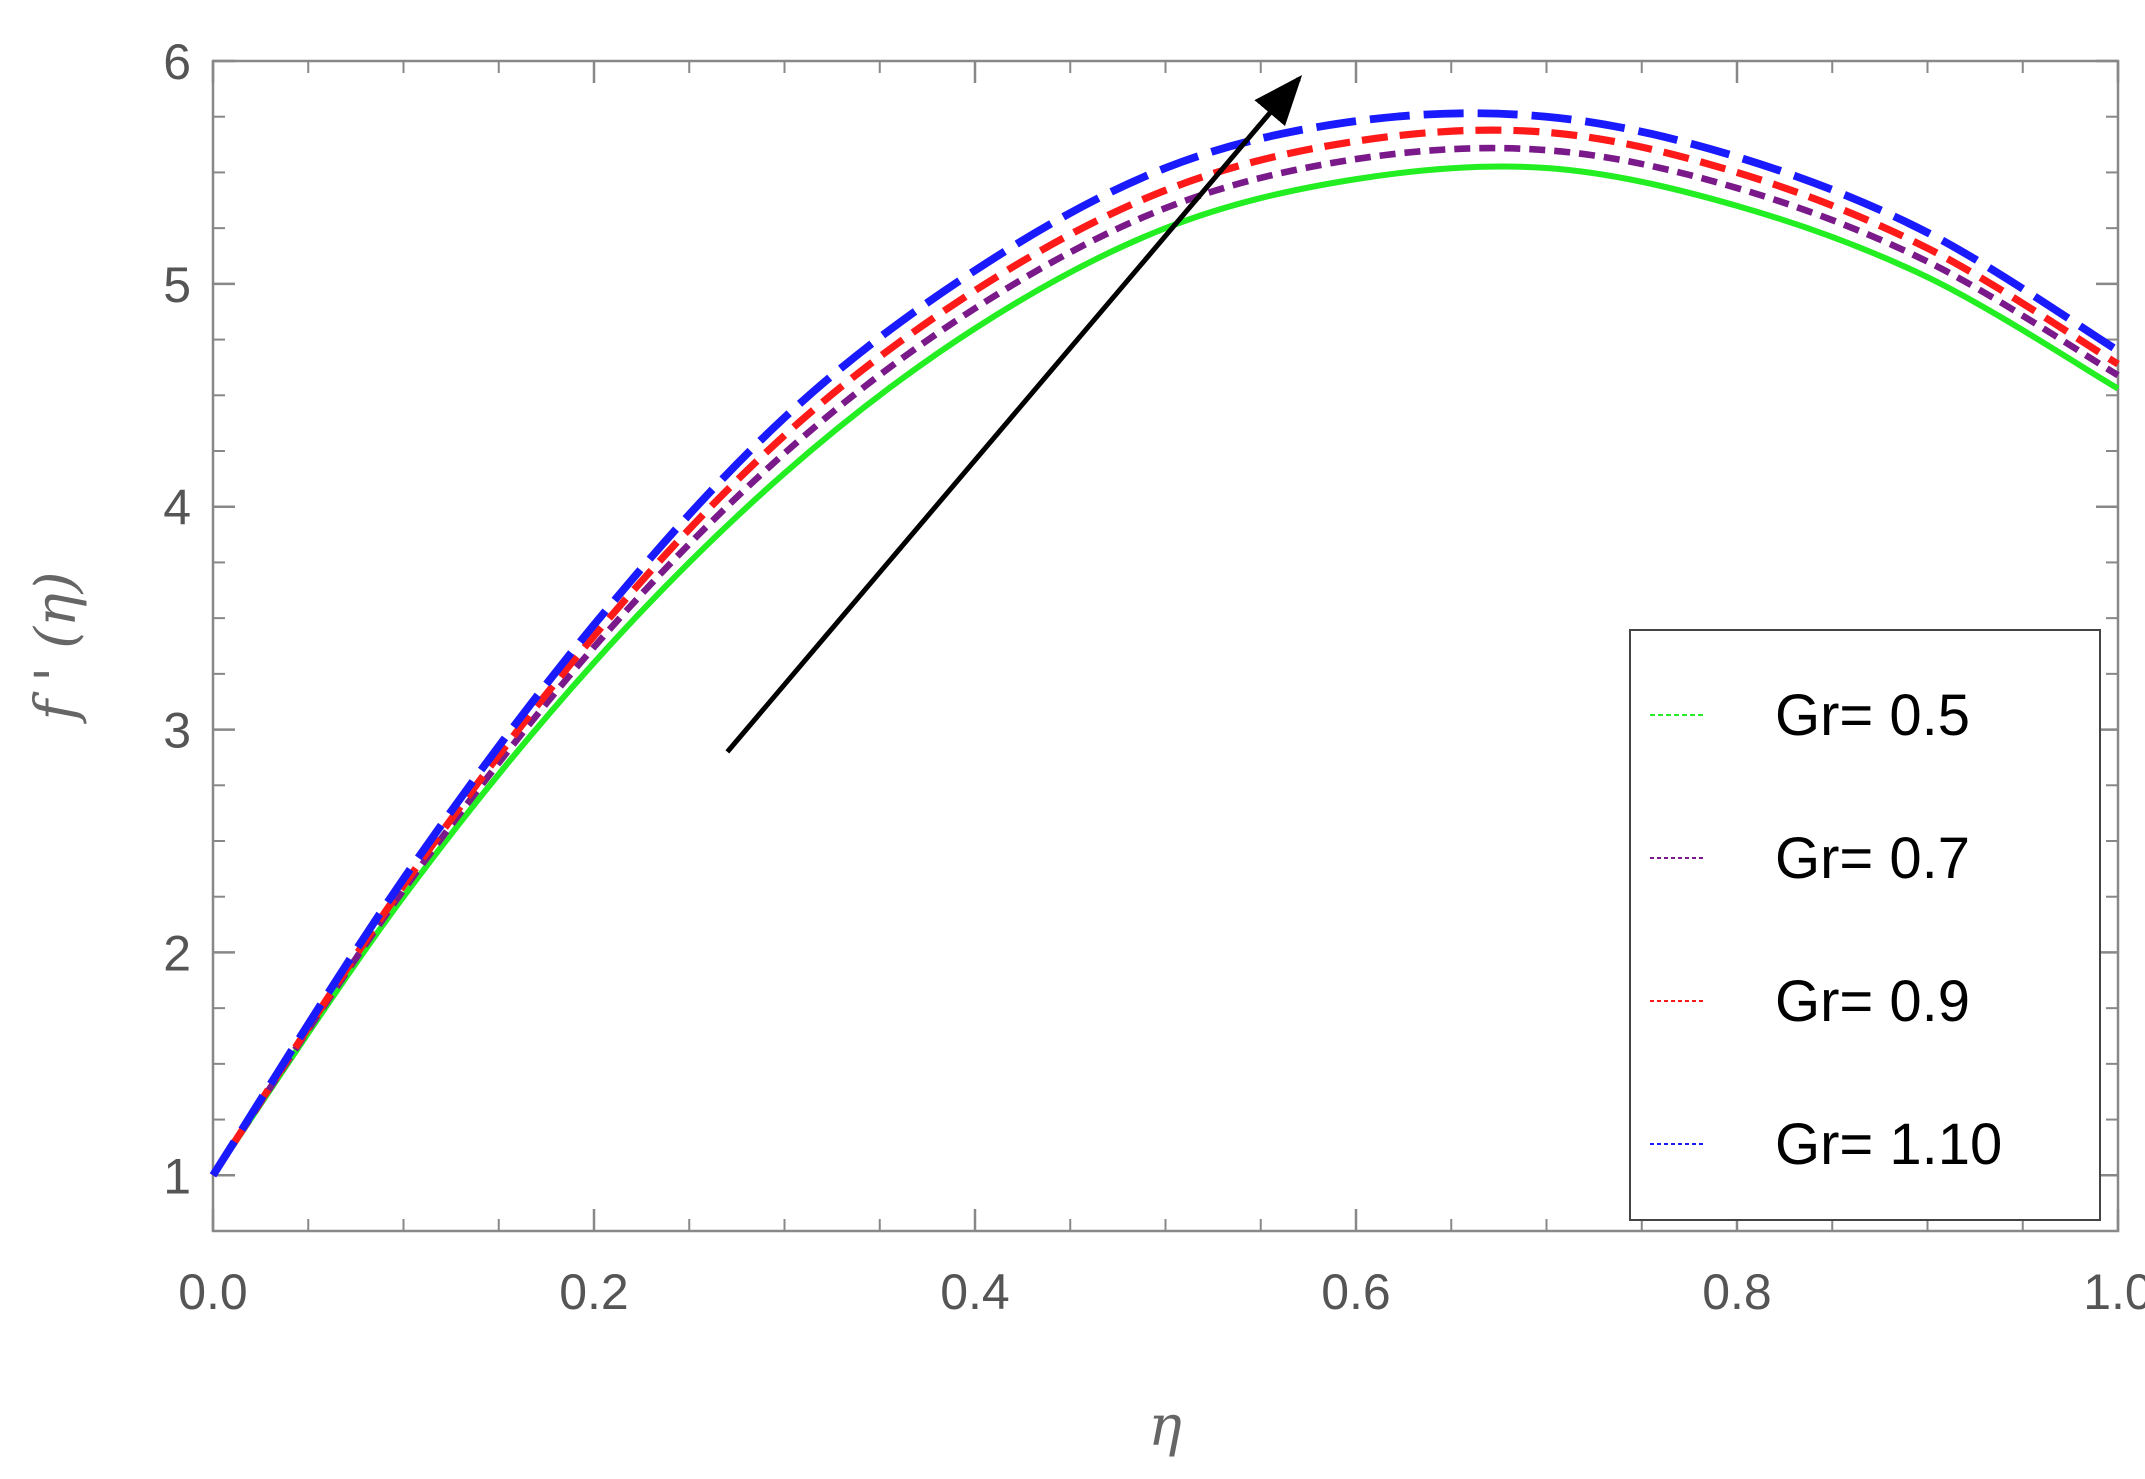 The height and width of the screenshot is (1479, 2145). Describe the element at coordinates (594, 1292) in the screenshot. I see `x-tick-label: 0.2` at that location.